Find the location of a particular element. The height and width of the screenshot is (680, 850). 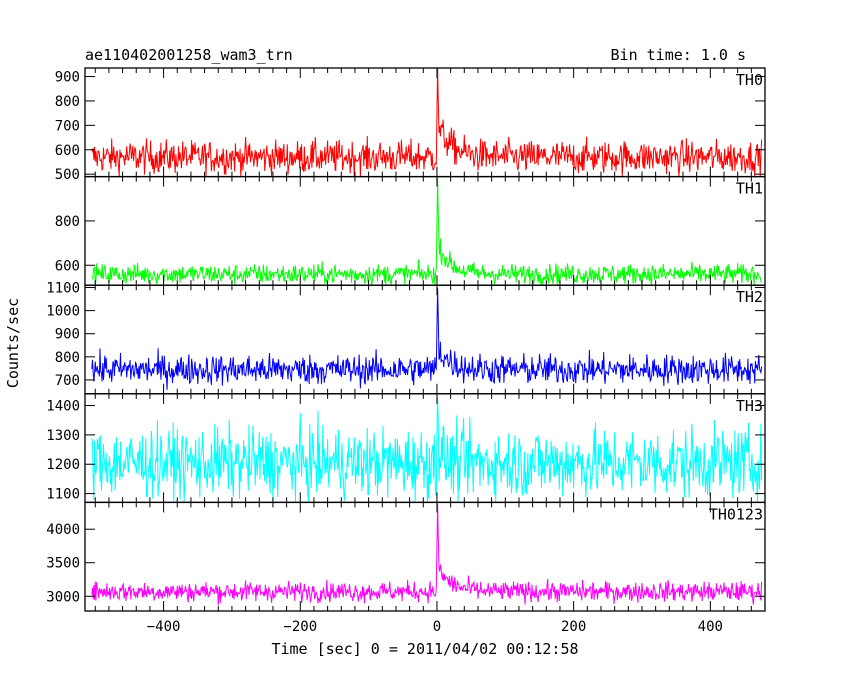

series-line-th0 is located at coordinates (427, 122).